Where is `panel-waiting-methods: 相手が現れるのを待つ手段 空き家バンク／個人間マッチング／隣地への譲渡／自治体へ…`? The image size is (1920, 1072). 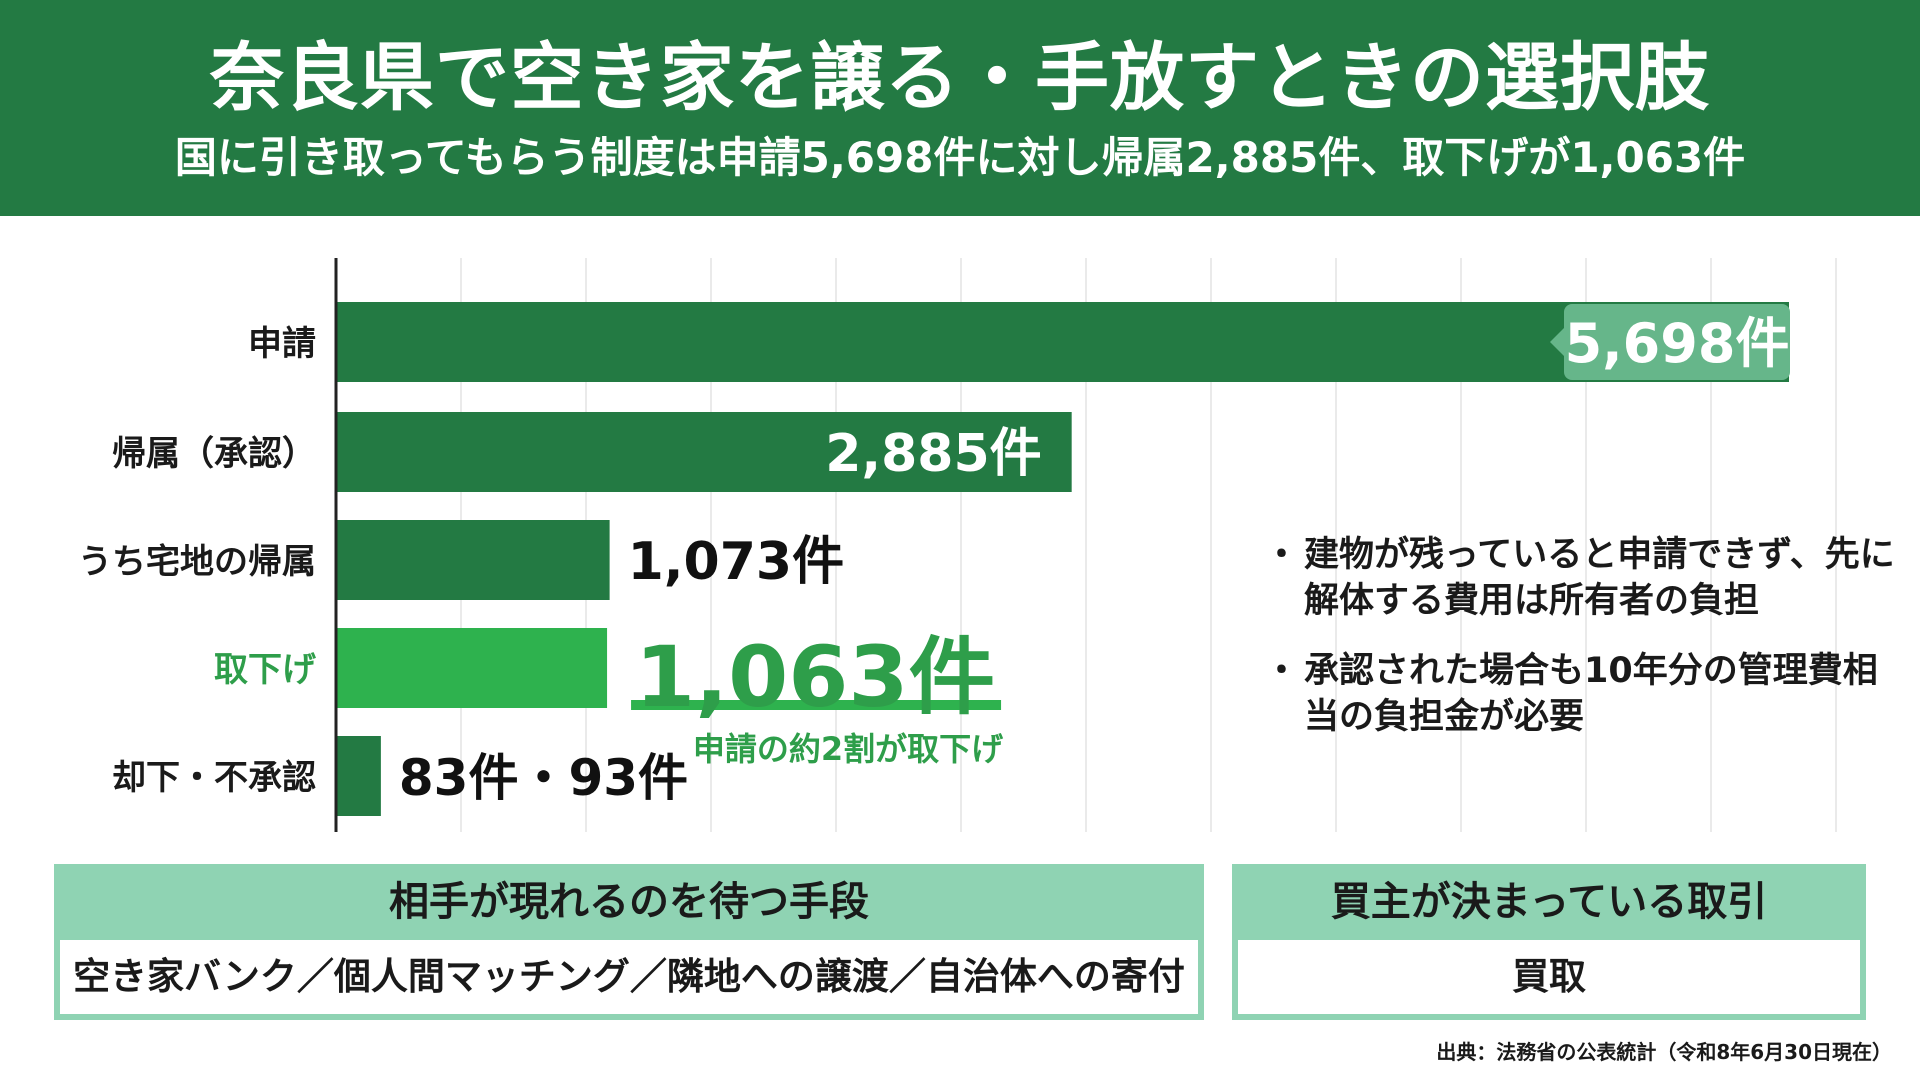 panel-waiting-methods: 相手が現れるのを待つ手段 空き家バンク／個人間マッチング／隣地への譲渡／自治体へ… is located at coordinates (629, 942).